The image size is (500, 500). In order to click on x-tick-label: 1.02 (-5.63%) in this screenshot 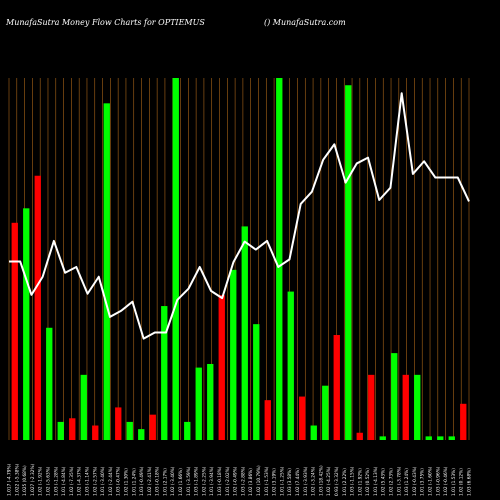, I will do `click(48, 481)`.